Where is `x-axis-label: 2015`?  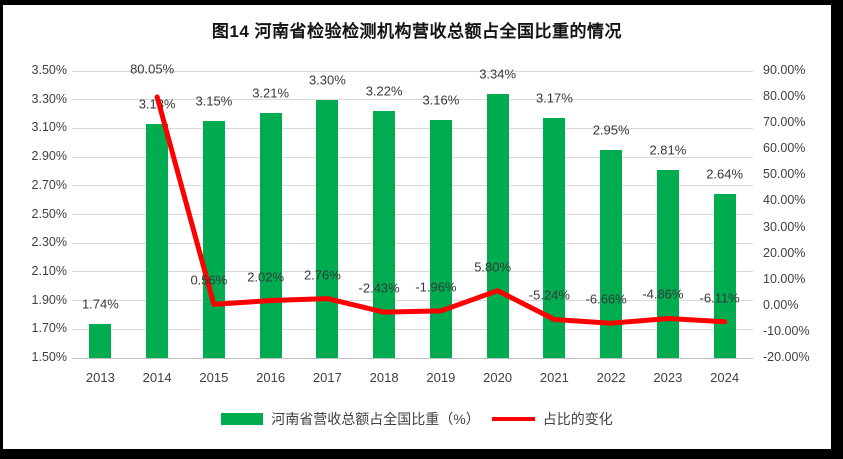
x-axis-label: 2015 is located at coordinates (214, 377).